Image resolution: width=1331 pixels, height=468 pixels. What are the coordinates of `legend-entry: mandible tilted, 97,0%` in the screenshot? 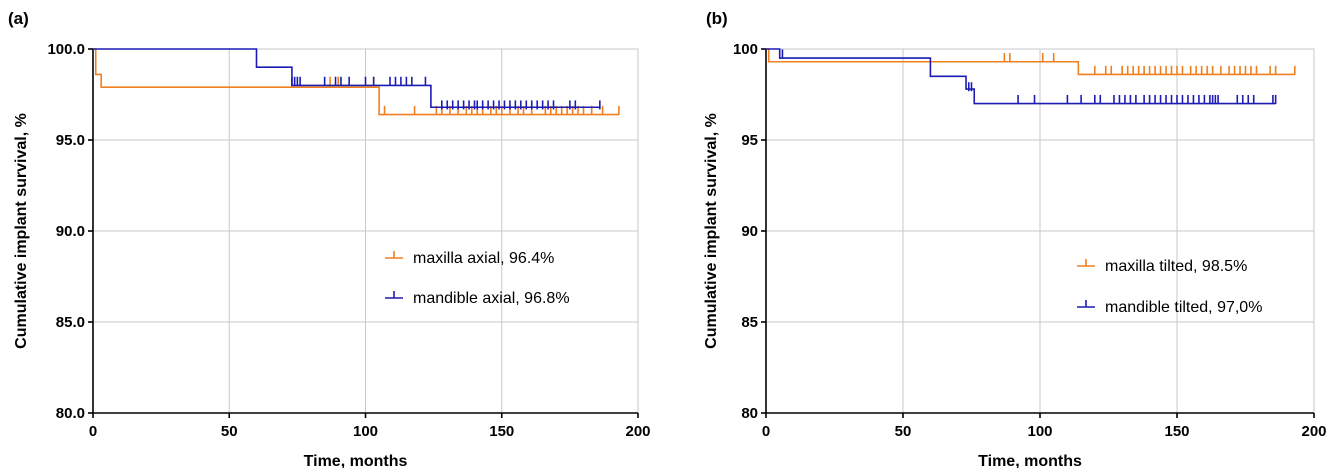 It's located at (1169, 307).